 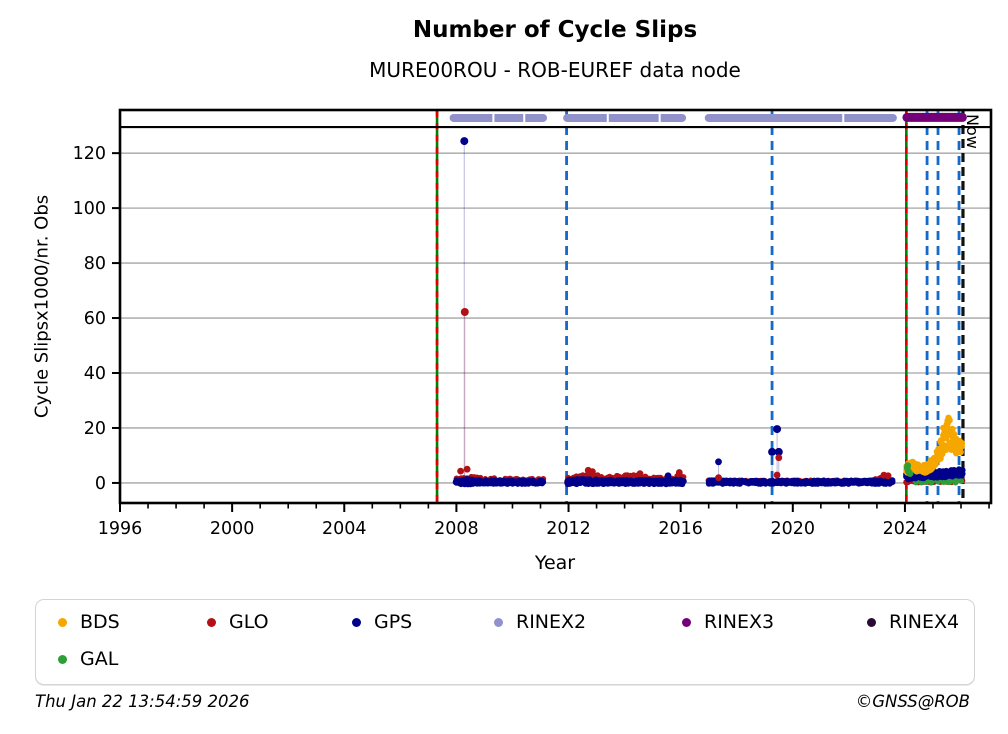 I want to click on x-axis-label: Year, so click(x=555, y=563).